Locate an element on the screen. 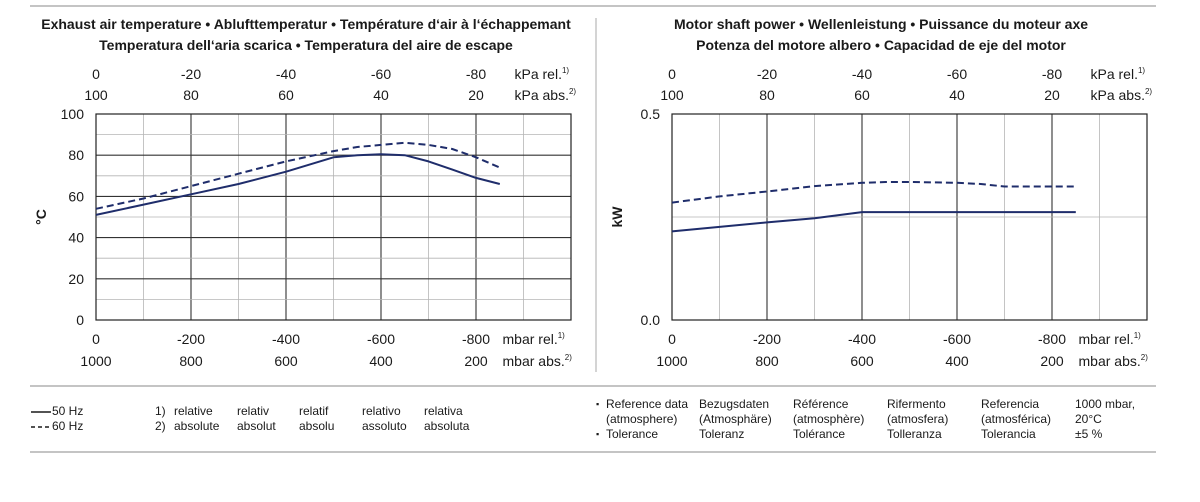 The width and height of the screenshot is (1200, 502). power-x-tick-label-abs: 600 is located at coordinates (862, 361).